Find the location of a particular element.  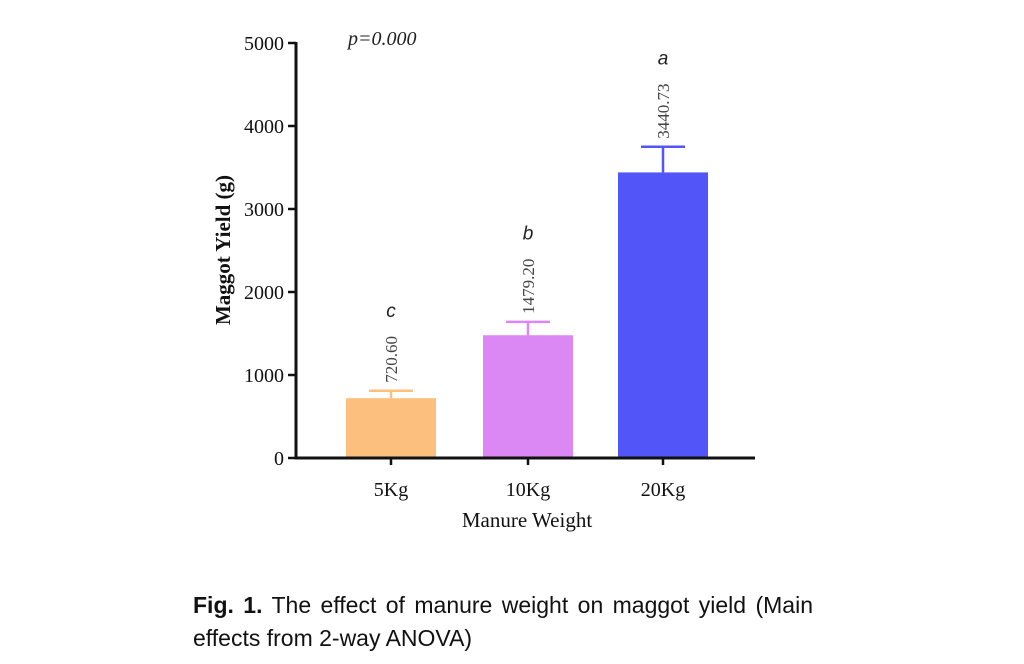

x-tick-label: 5Kg is located at coordinates (391, 490).